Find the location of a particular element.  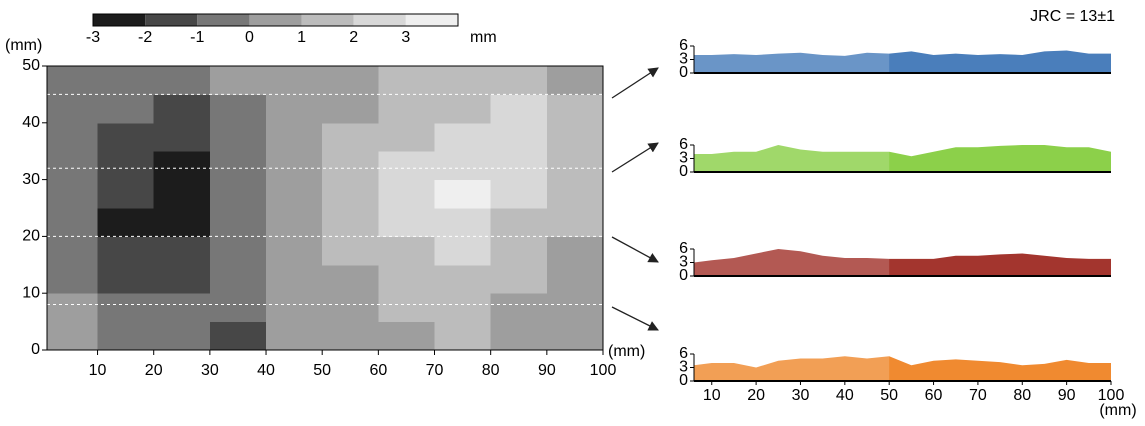

x-tick-label: 10 is located at coordinates (98, 370).